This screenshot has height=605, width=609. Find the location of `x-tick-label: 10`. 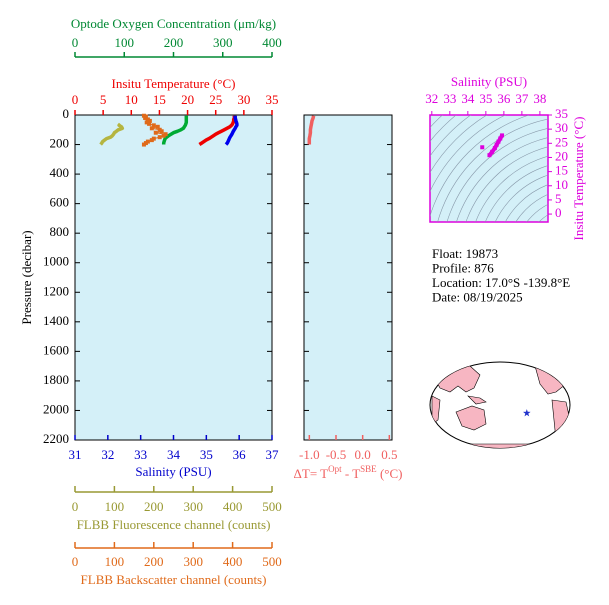

x-tick-label: 10 is located at coordinates (131, 99).